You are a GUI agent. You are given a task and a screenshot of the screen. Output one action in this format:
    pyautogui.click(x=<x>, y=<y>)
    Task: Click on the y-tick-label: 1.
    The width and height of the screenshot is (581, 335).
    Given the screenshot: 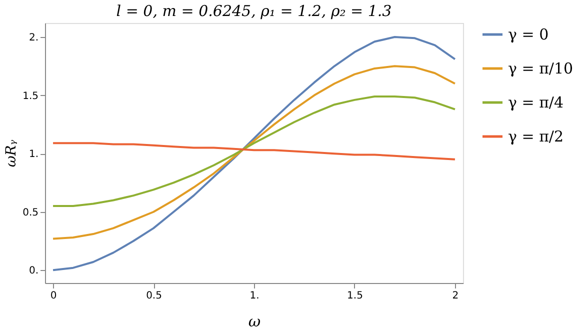 What is the action you would take?
    pyautogui.click(x=33, y=154)
    